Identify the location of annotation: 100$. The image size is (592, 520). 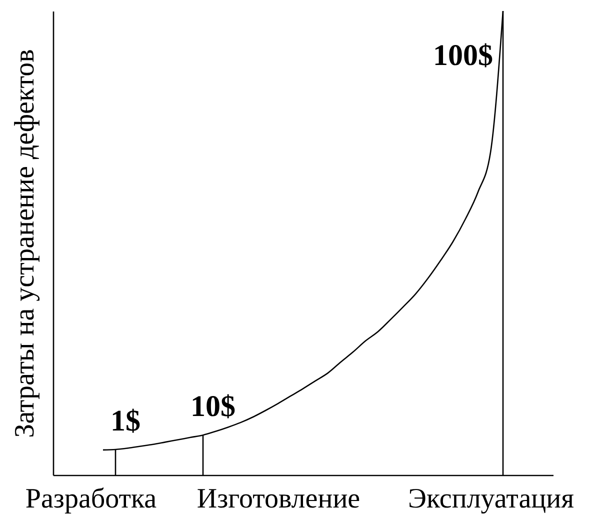
(463, 55).